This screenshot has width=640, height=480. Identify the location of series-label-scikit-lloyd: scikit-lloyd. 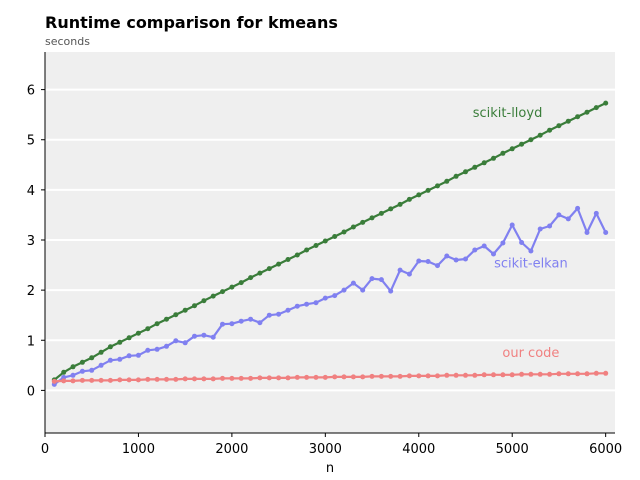
(508, 113).